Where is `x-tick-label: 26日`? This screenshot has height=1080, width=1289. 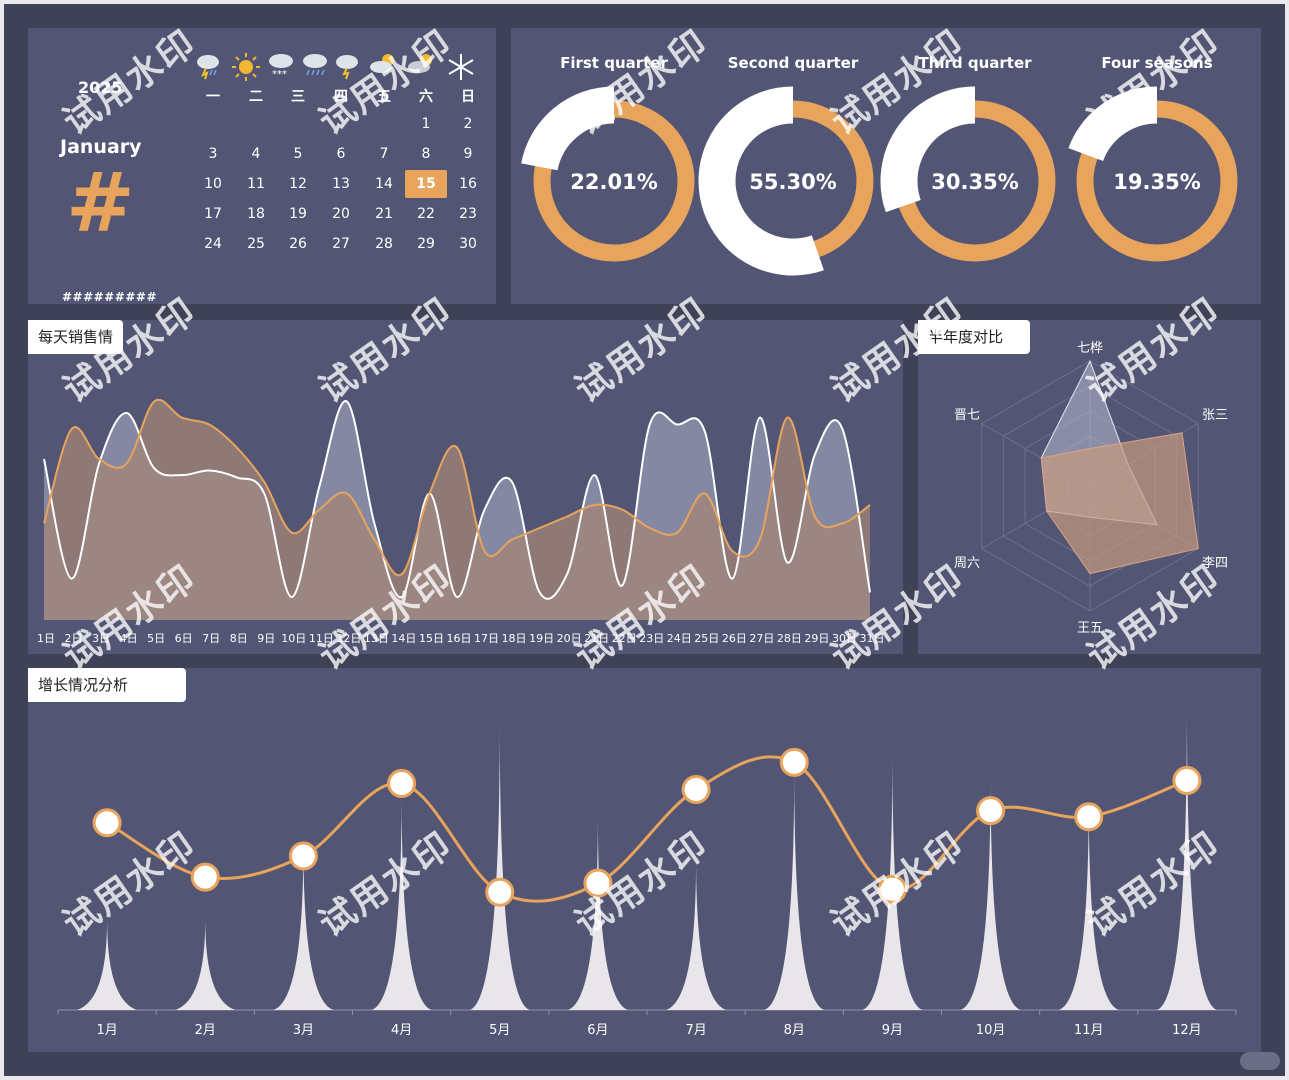
x-tick-label: 26日 is located at coordinates (734, 638).